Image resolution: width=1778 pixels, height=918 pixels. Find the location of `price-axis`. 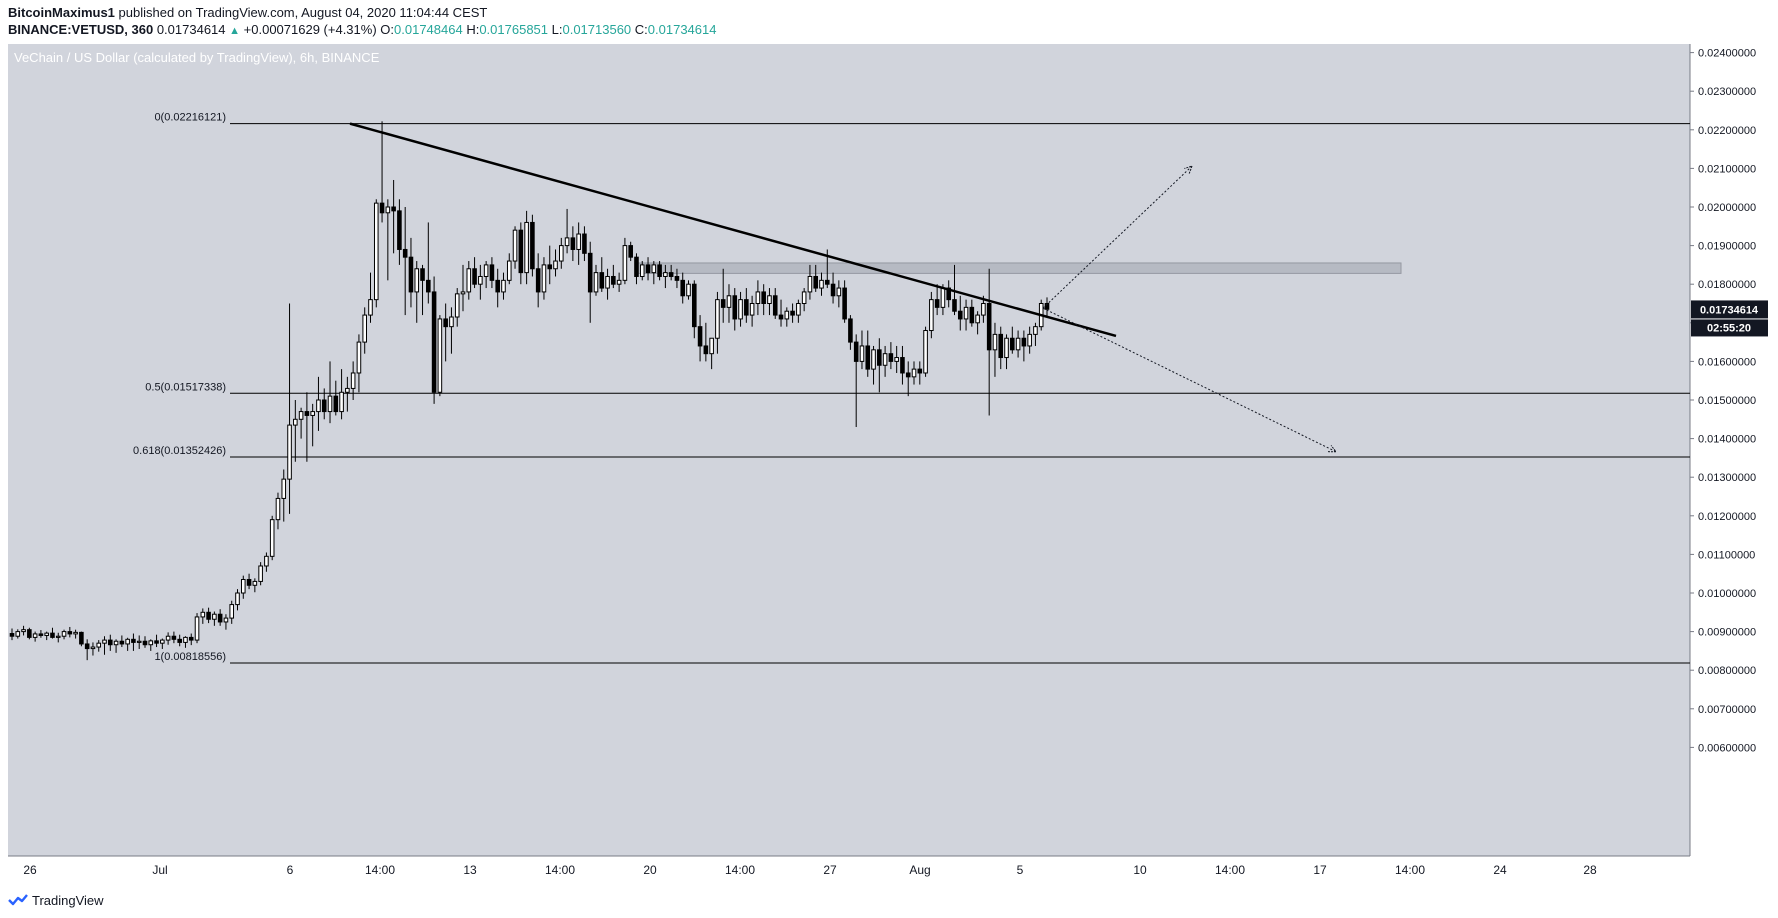

price-axis is located at coordinates (1734, 450).